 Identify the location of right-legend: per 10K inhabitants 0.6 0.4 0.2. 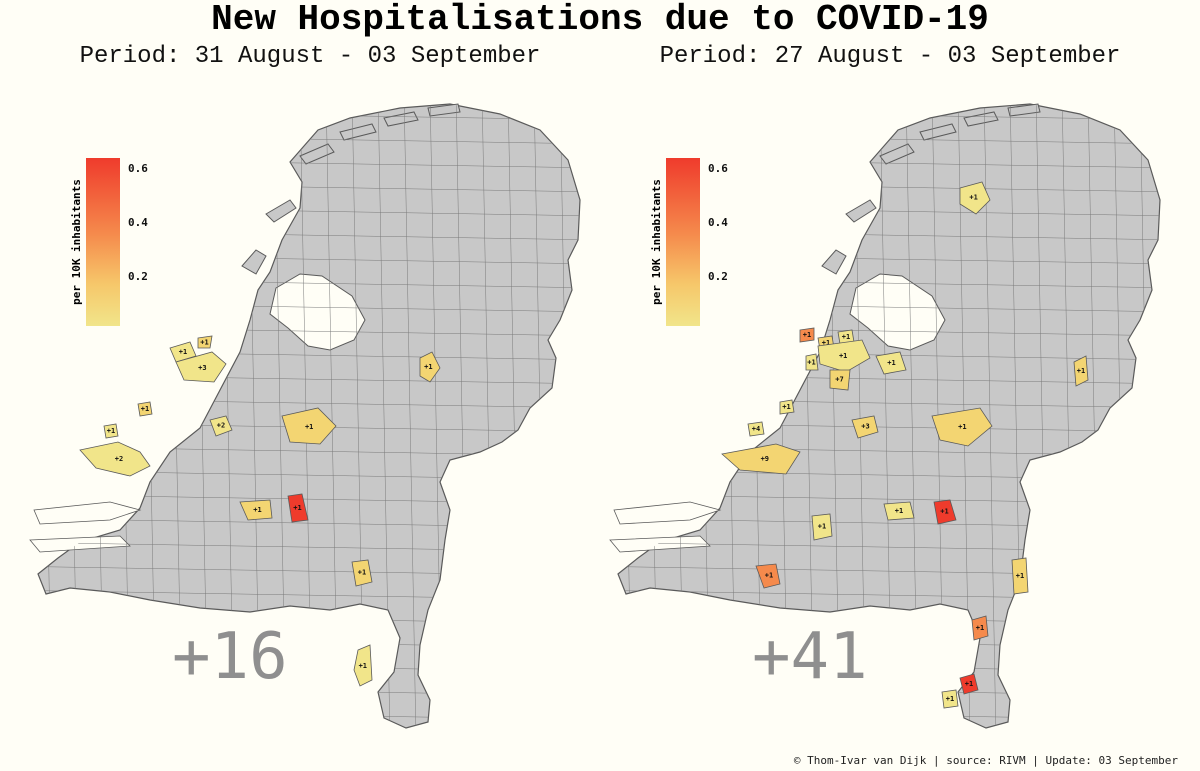
(703, 248).